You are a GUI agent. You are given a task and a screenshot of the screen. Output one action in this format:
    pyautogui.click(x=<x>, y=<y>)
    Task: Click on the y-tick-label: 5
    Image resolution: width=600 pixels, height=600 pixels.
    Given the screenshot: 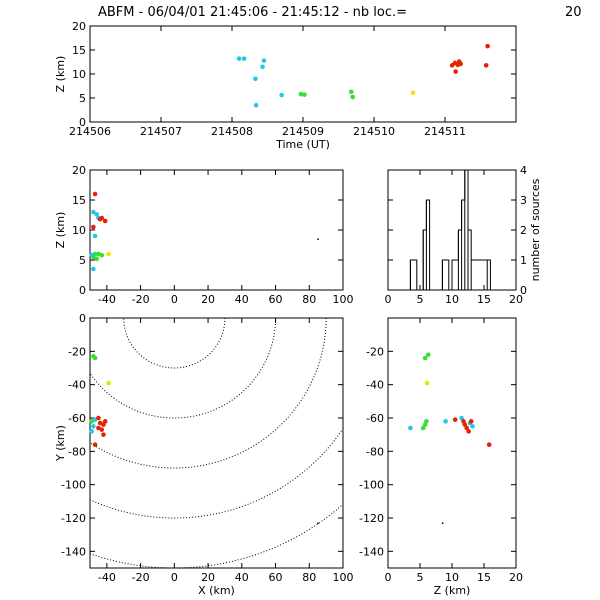 What is the action you would take?
    pyautogui.click(x=82, y=260)
    